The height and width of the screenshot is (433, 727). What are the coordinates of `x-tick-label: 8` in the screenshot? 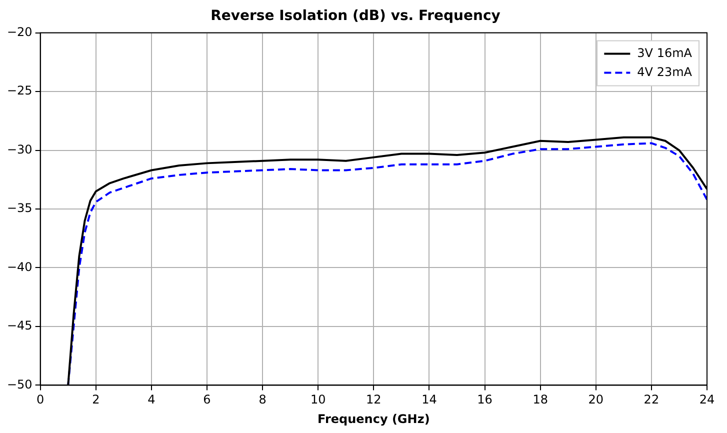 It's located at (262, 399).